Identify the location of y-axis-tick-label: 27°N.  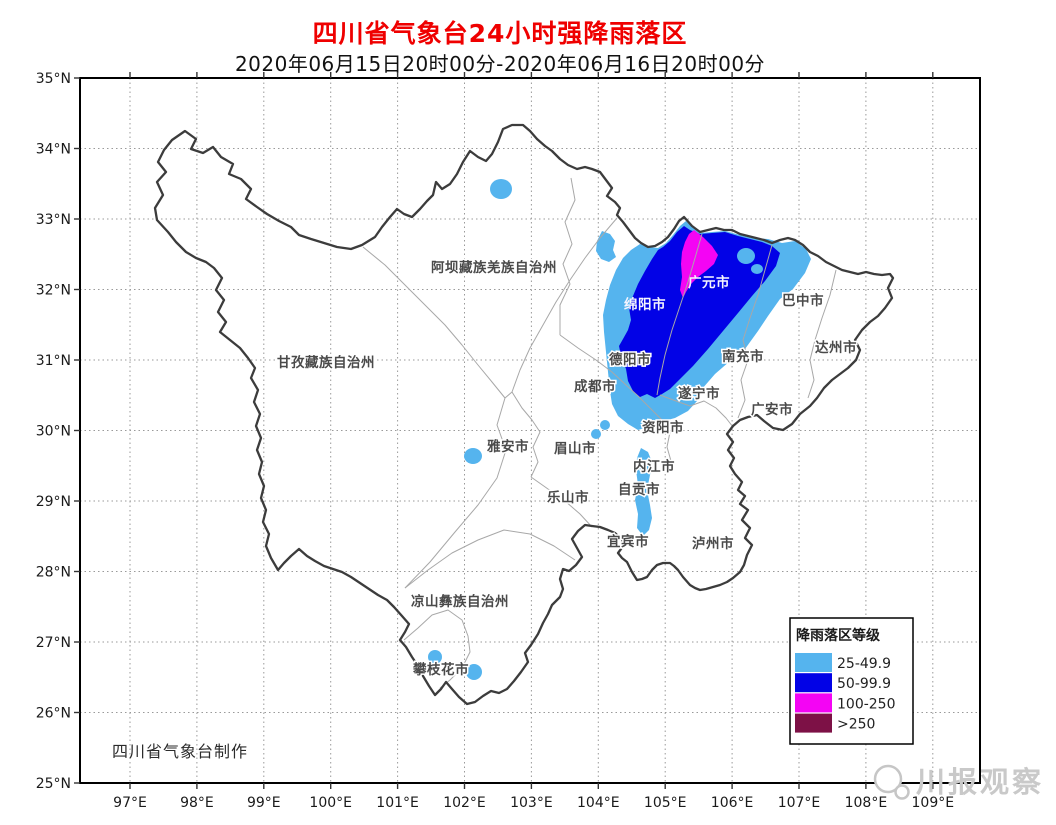
(53, 643).